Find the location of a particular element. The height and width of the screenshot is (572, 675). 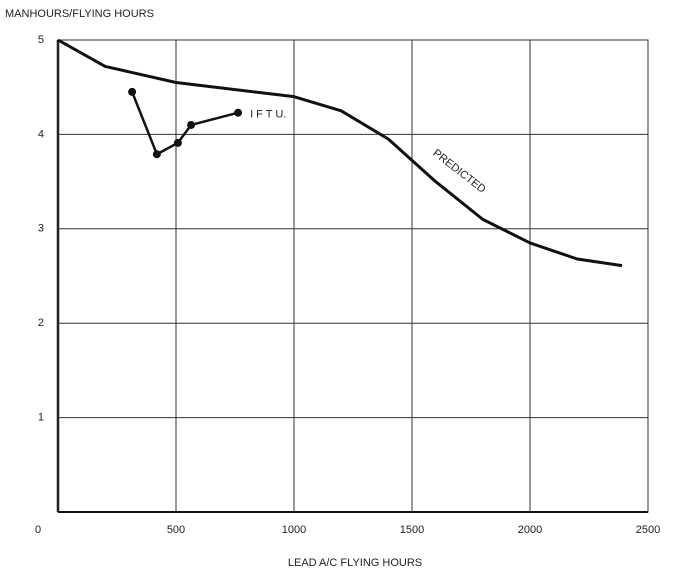

line is located at coordinates (184, 123).